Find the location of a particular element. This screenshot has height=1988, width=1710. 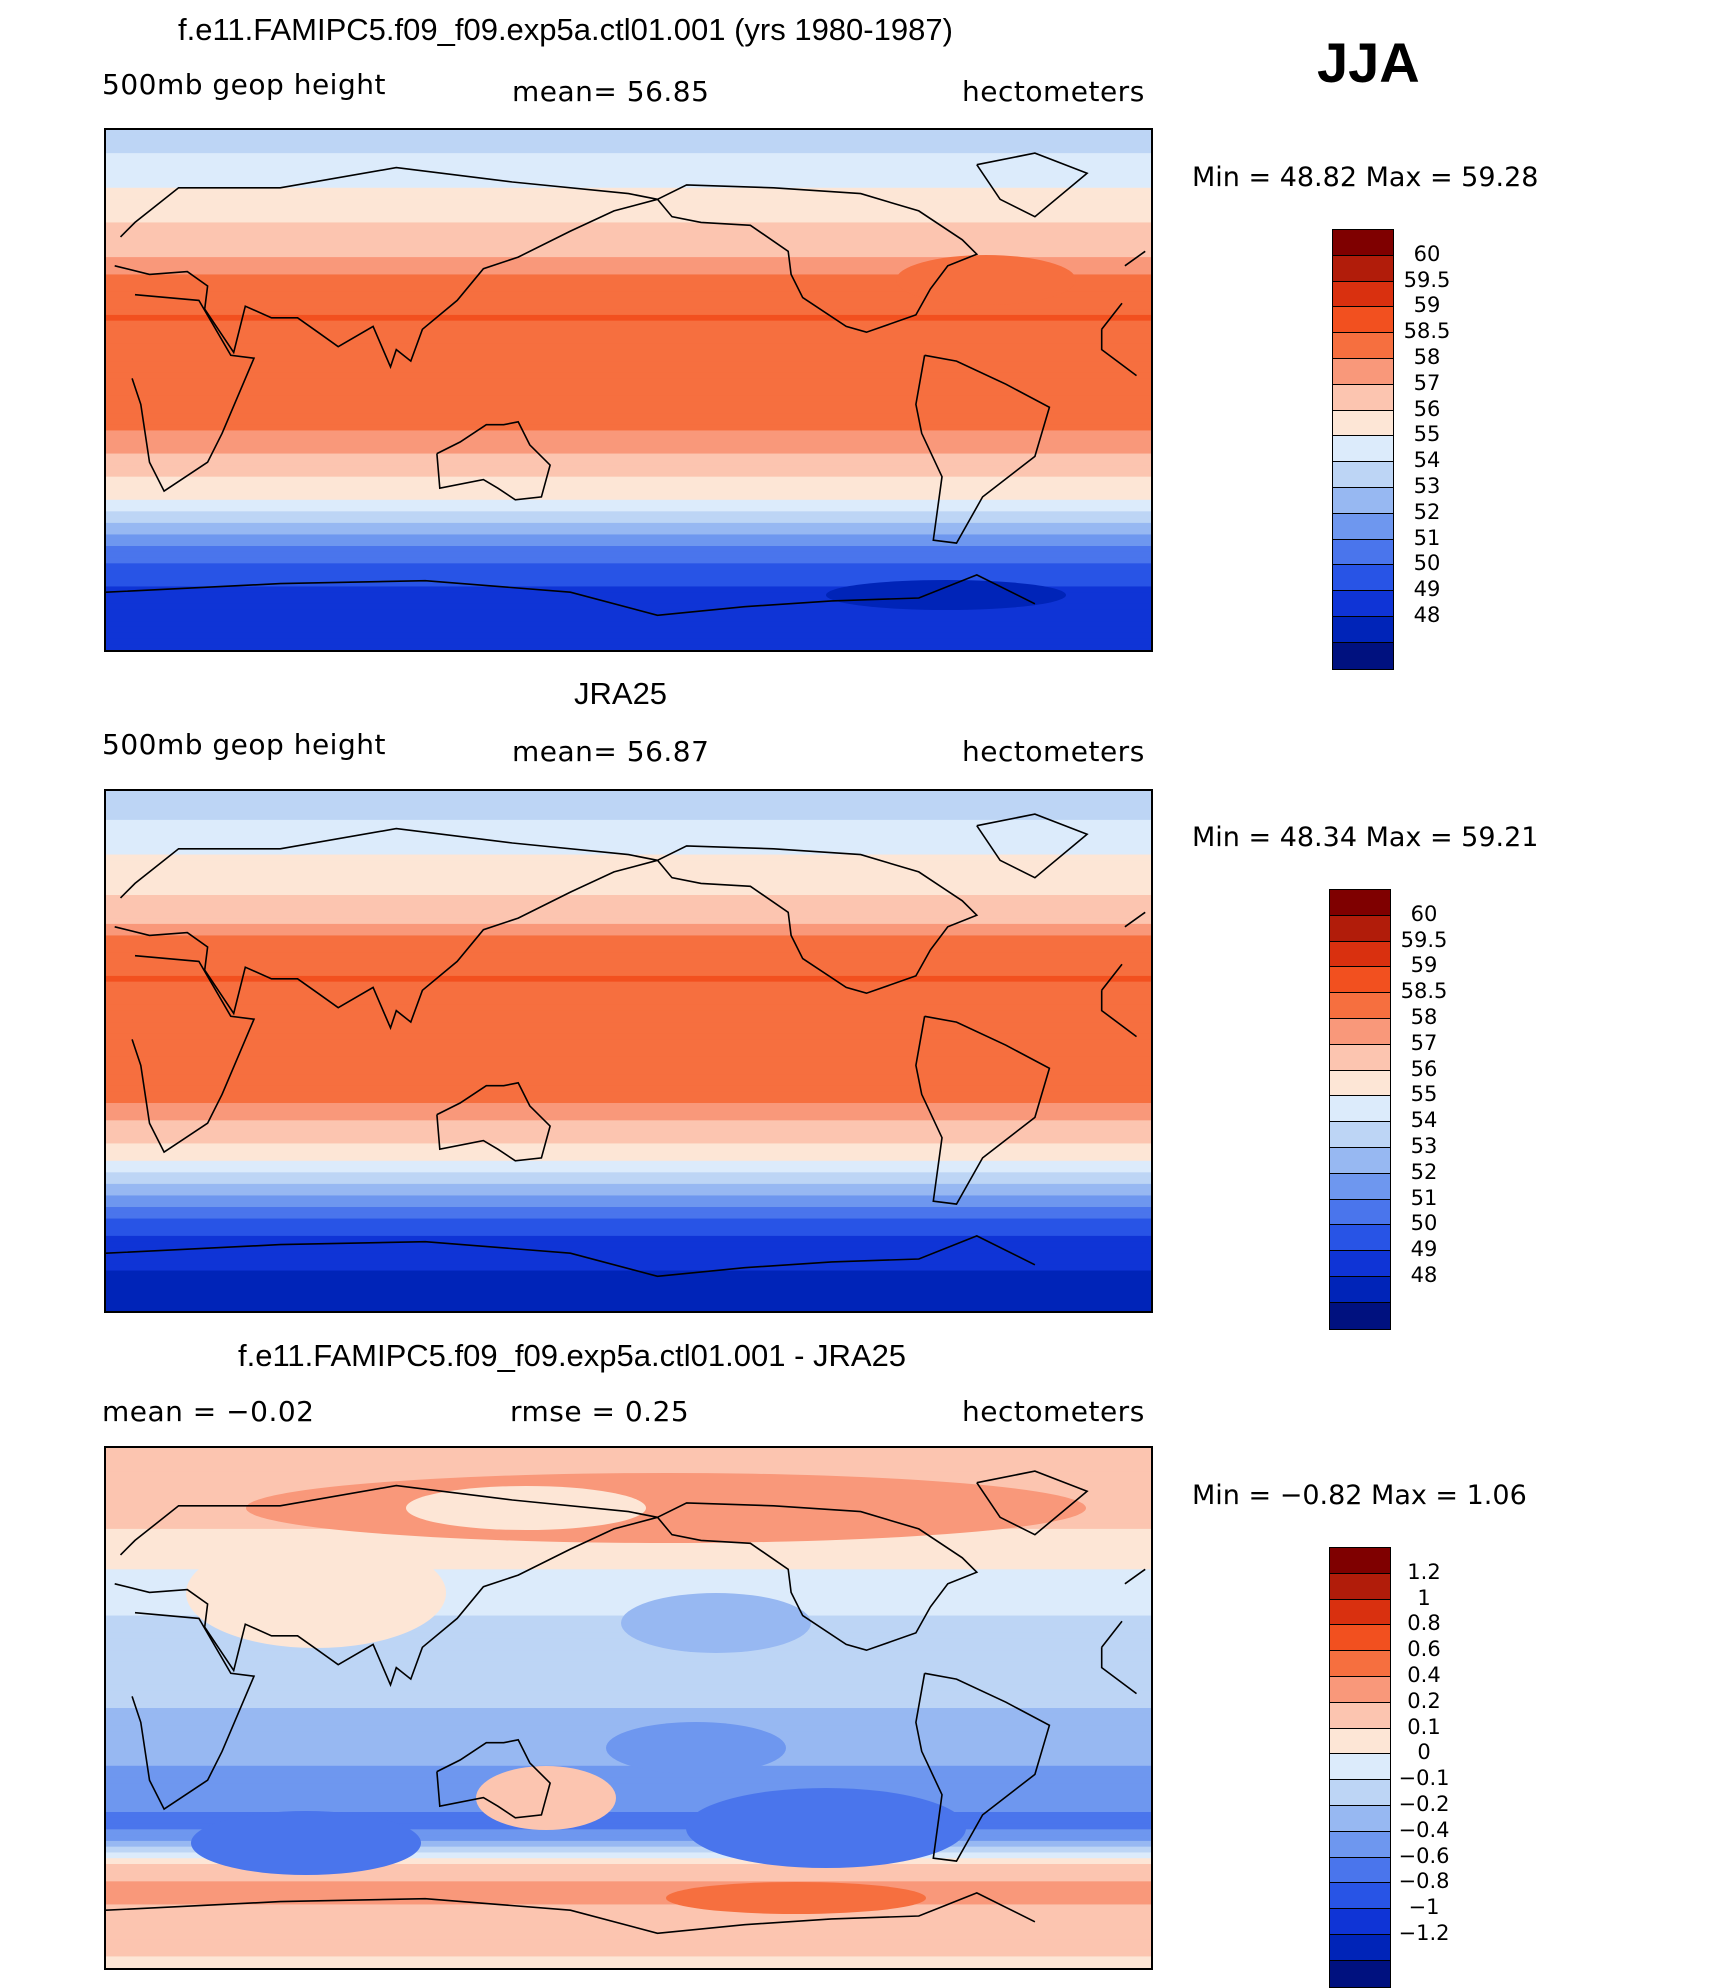

colorbar-label: 50 is located at coordinates (1427, 563).